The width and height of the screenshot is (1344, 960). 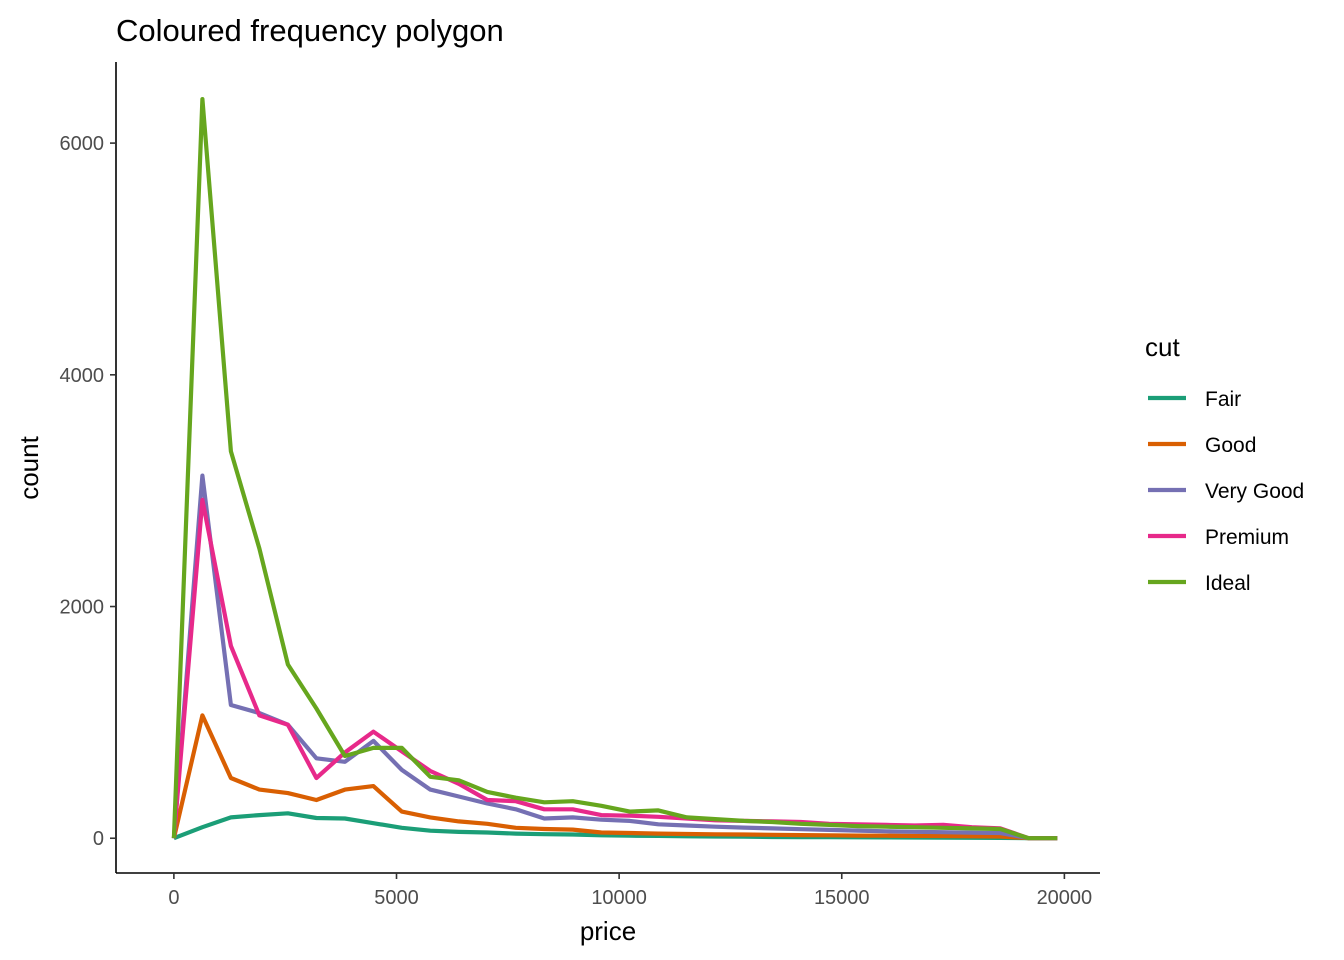 What do you see at coordinates (1247, 537) in the screenshot?
I see `legend-label: Premium` at bounding box center [1247, 537].